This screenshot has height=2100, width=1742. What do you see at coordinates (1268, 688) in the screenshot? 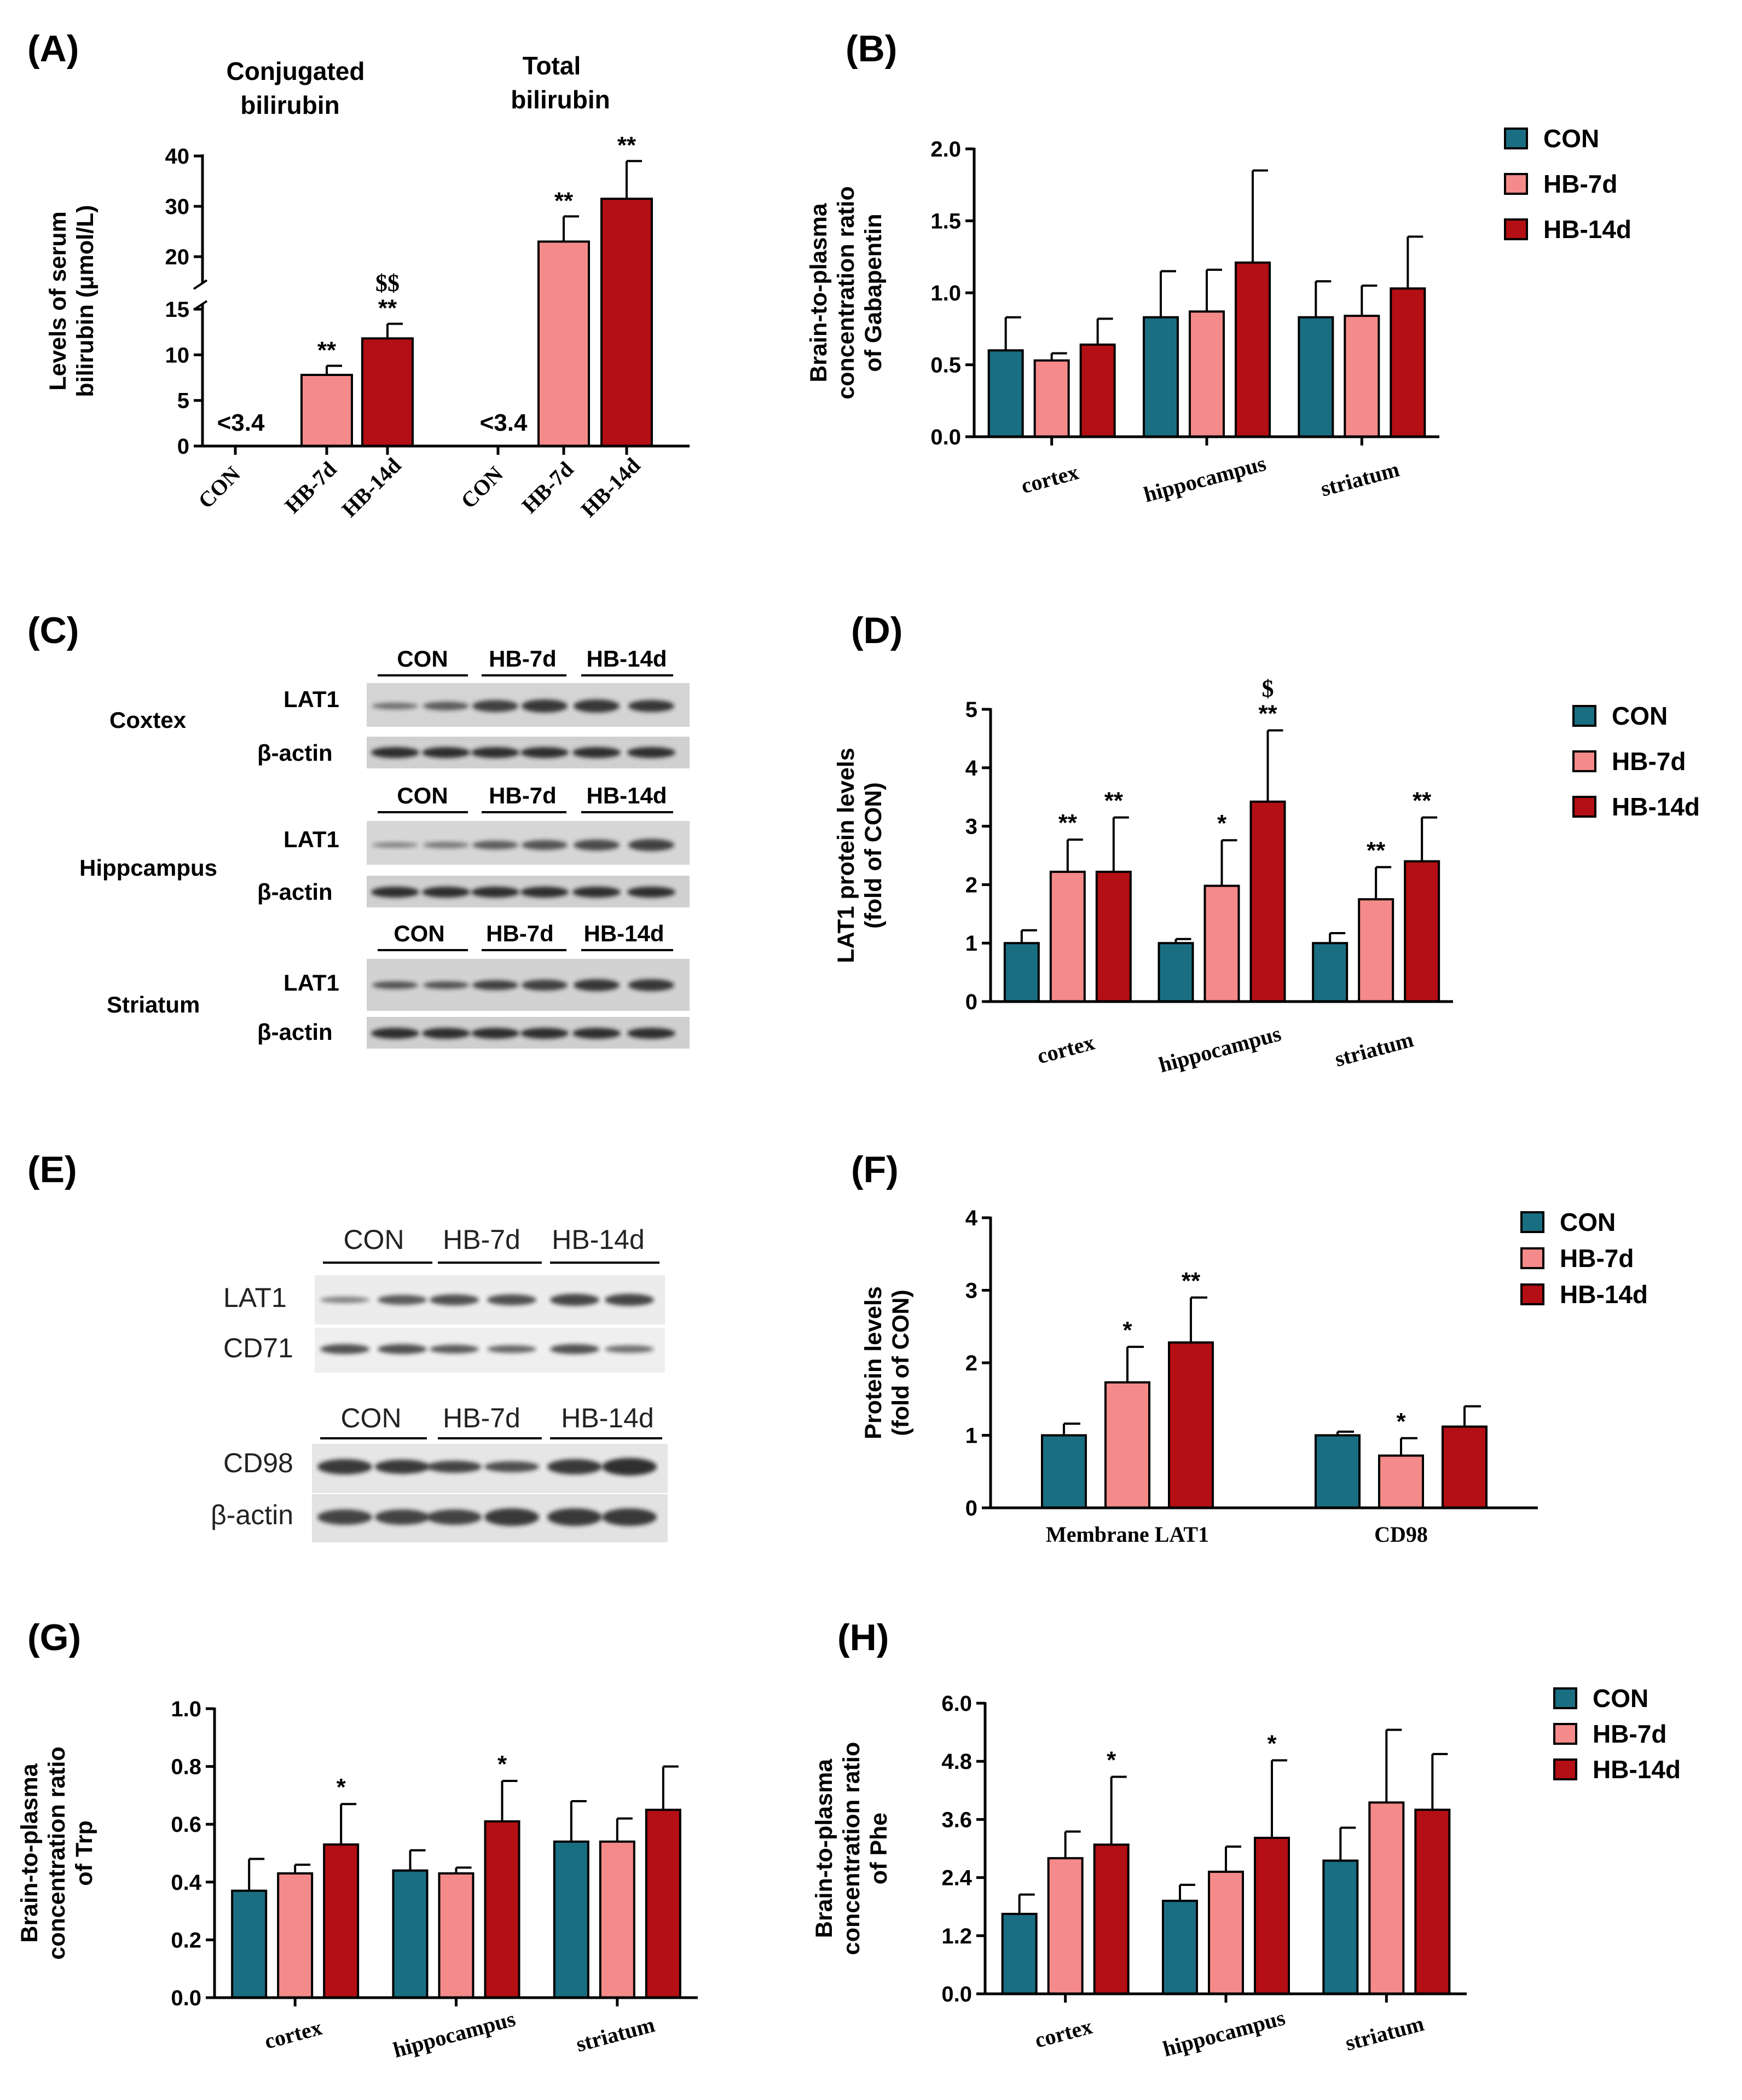
I see `significance-marker-vs-hb7d: $` at bounding box center [1268, 688].